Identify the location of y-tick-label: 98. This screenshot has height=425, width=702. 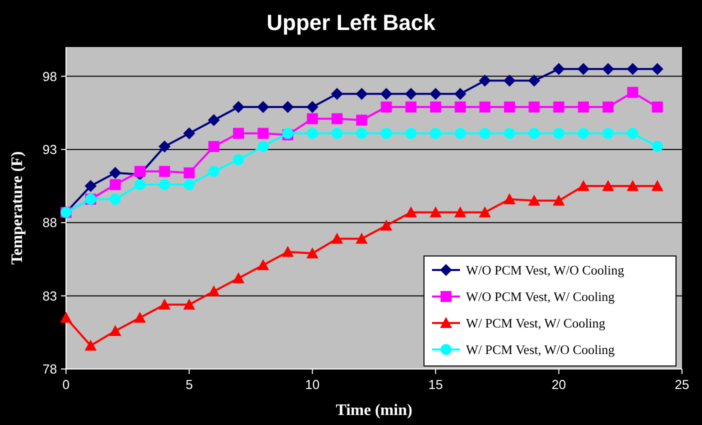
(49, 76).